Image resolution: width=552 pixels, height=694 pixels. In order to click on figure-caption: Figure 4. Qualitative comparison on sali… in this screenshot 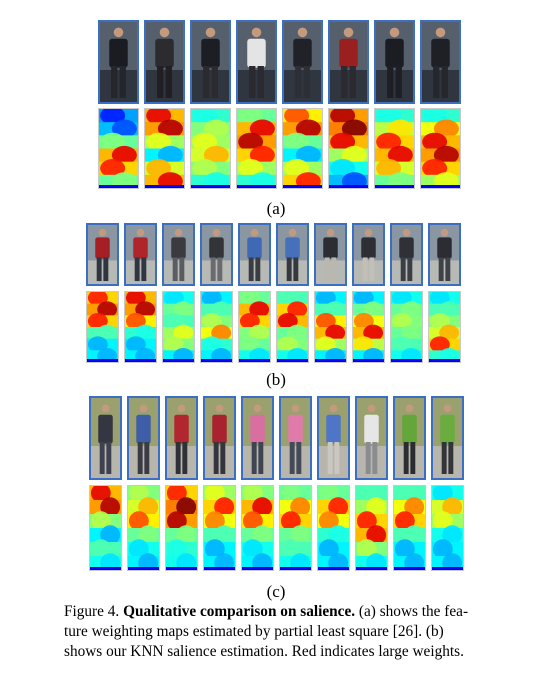, I will do `click(299, 632)`.